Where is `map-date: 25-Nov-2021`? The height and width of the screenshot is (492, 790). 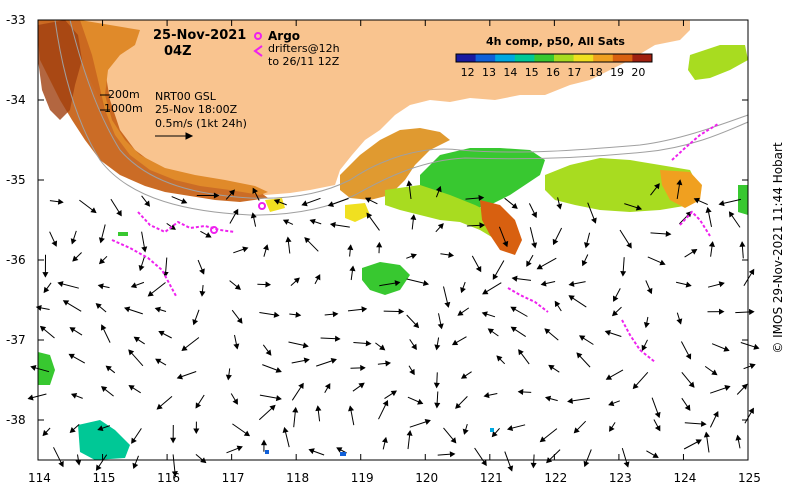 map-date: 25-Nov-2021 is located at coordinates (200, 35).